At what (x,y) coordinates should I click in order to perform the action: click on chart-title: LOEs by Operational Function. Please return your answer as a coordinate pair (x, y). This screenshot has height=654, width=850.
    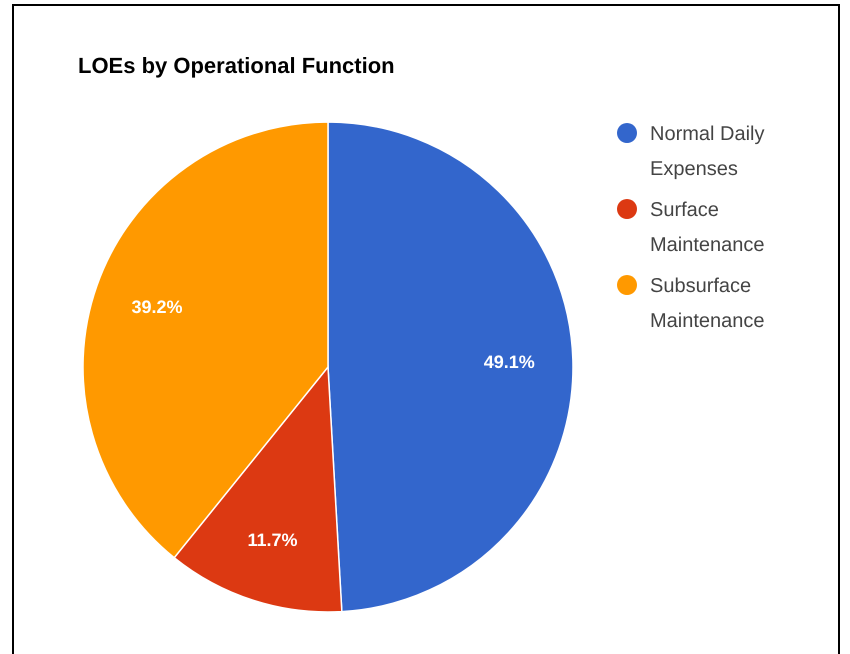
    Looking at the image, I should click on (236, 65).